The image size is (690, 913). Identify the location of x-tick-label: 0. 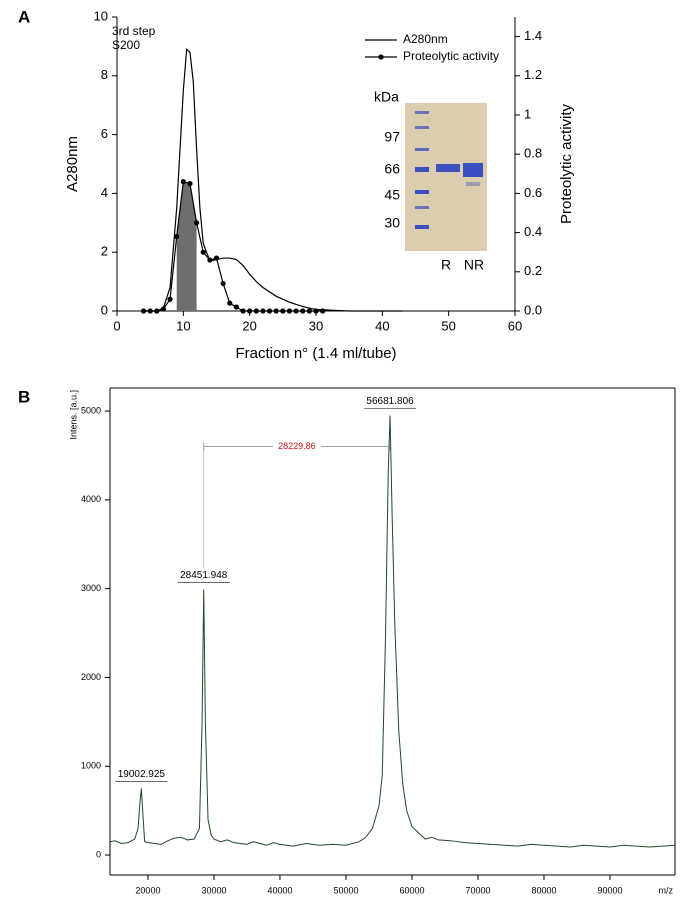
(116, 325).